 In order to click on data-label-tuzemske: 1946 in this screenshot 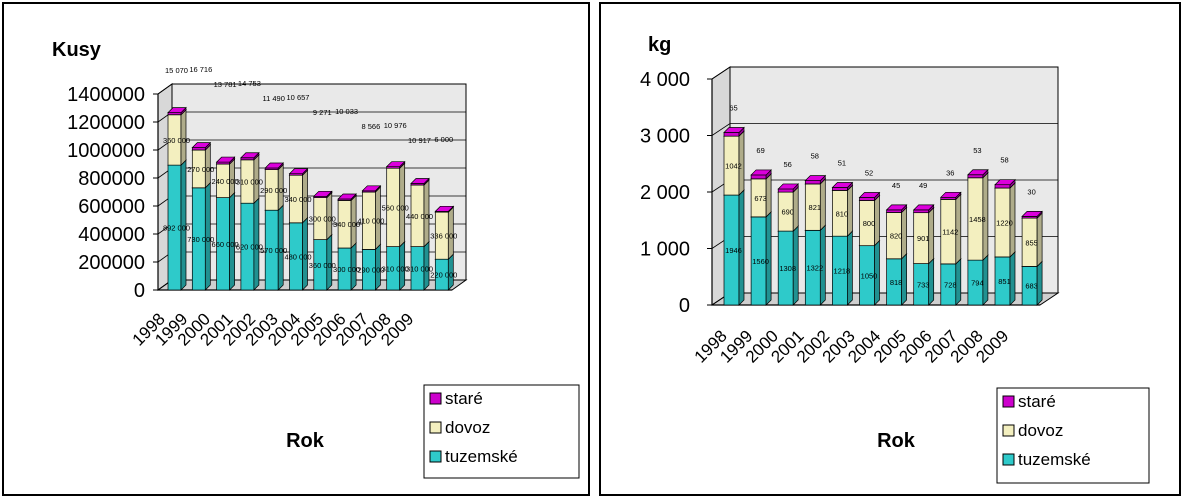, I will do `click(733, 250)`.